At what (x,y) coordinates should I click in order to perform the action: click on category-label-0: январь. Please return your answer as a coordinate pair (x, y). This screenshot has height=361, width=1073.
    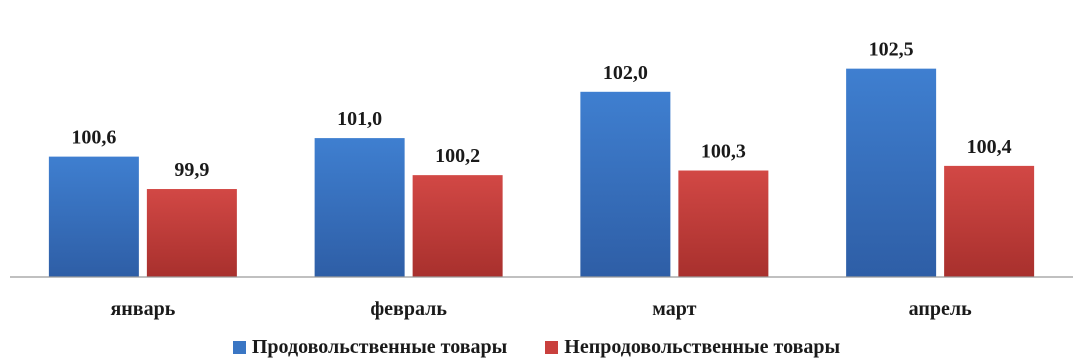
    Looking at the image, I should click on (142, 309).